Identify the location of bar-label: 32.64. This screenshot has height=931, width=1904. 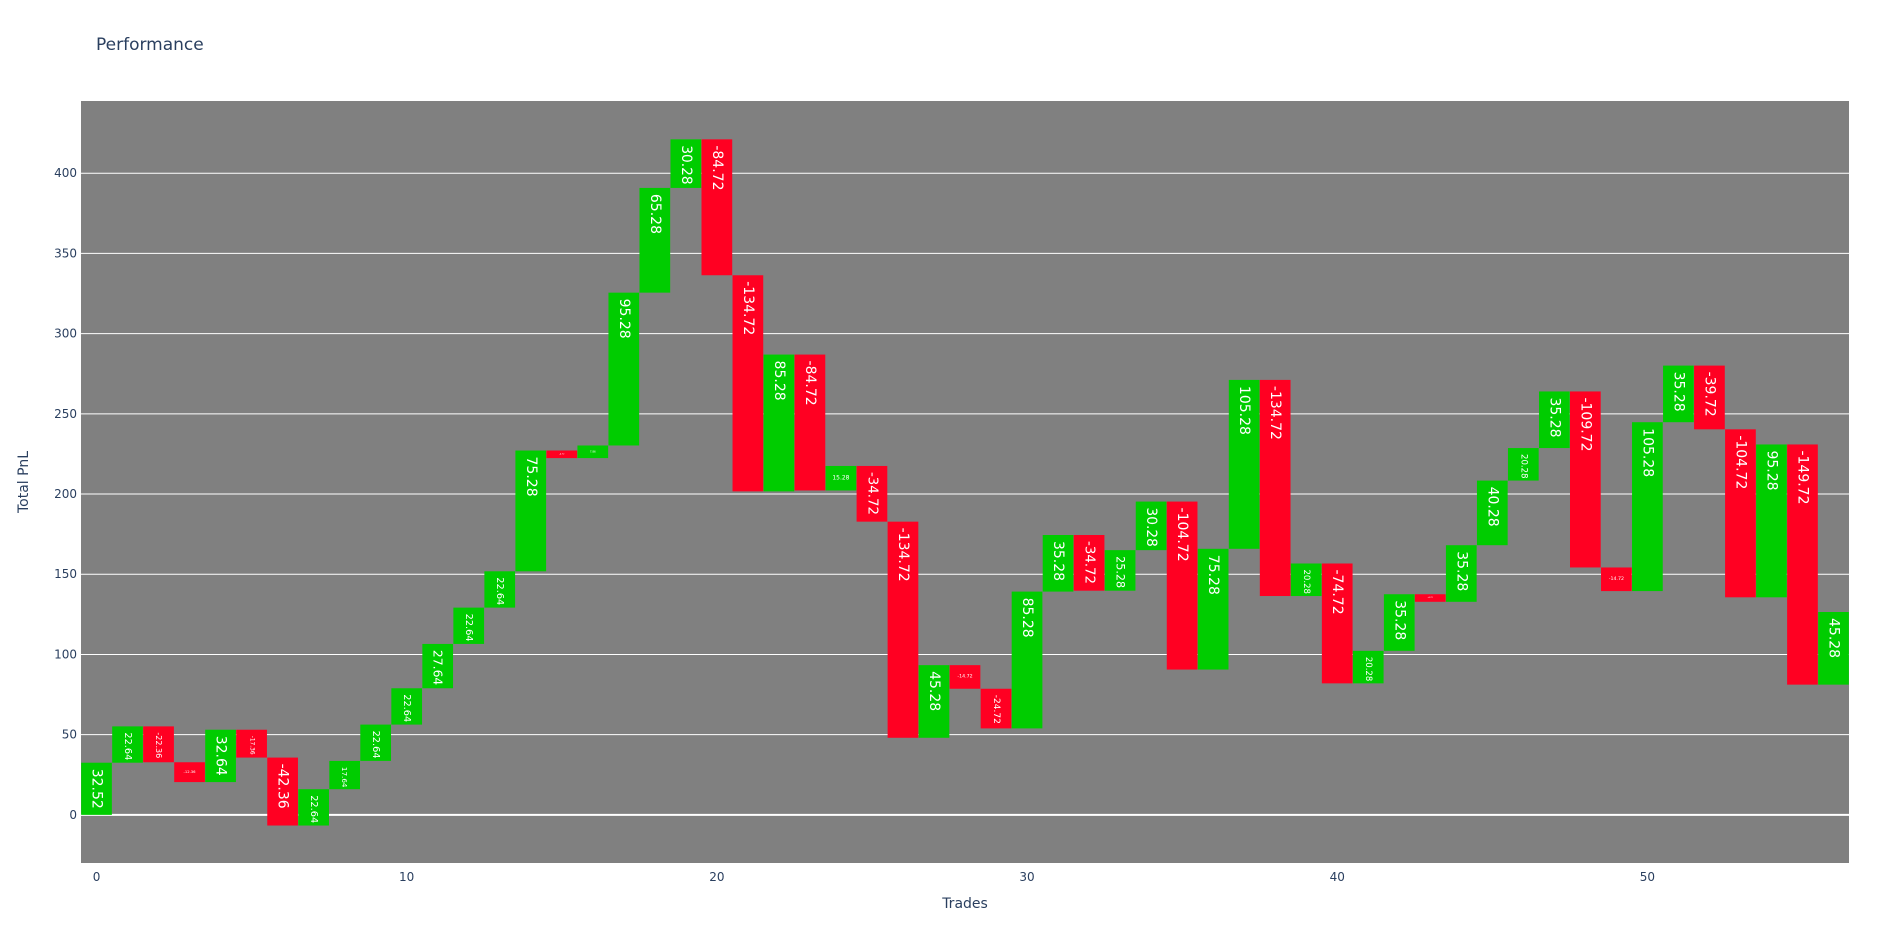
(221, 756).